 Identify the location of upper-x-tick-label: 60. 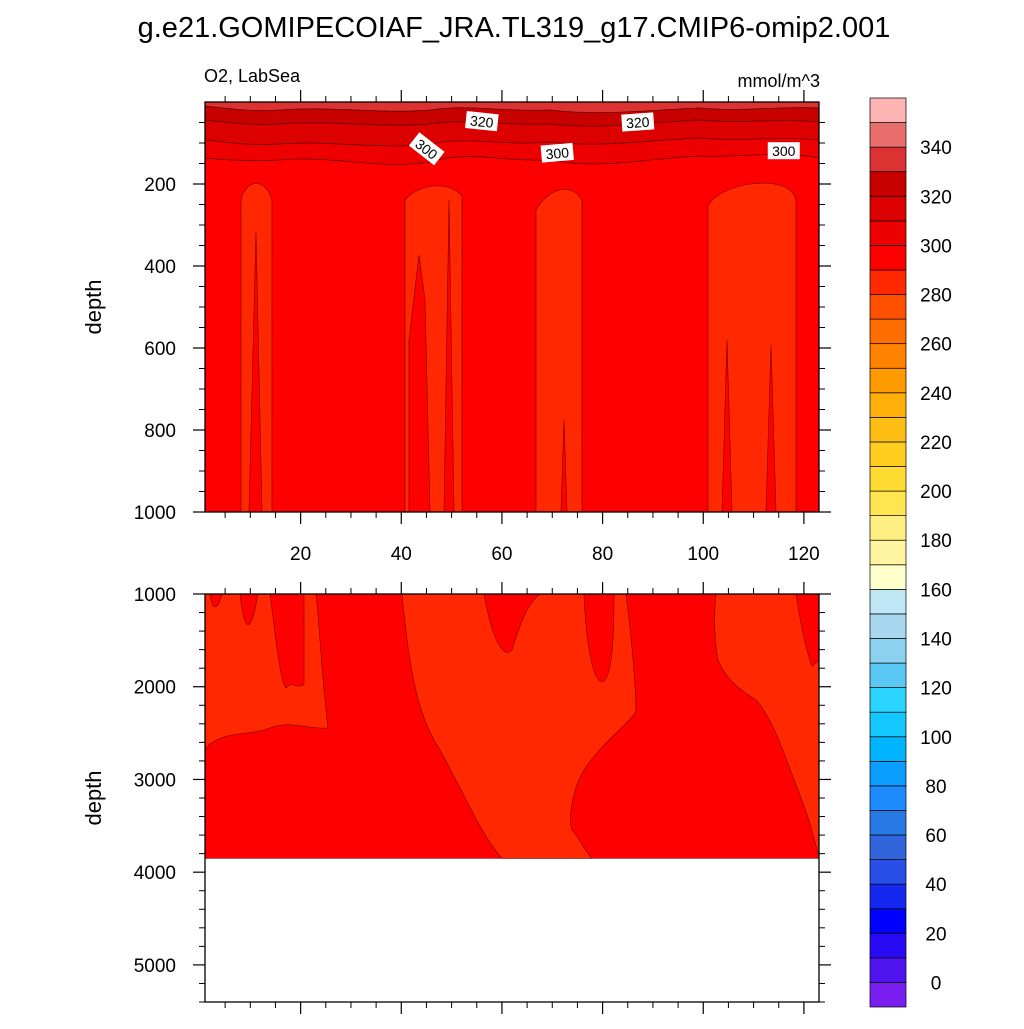
(501, 554).